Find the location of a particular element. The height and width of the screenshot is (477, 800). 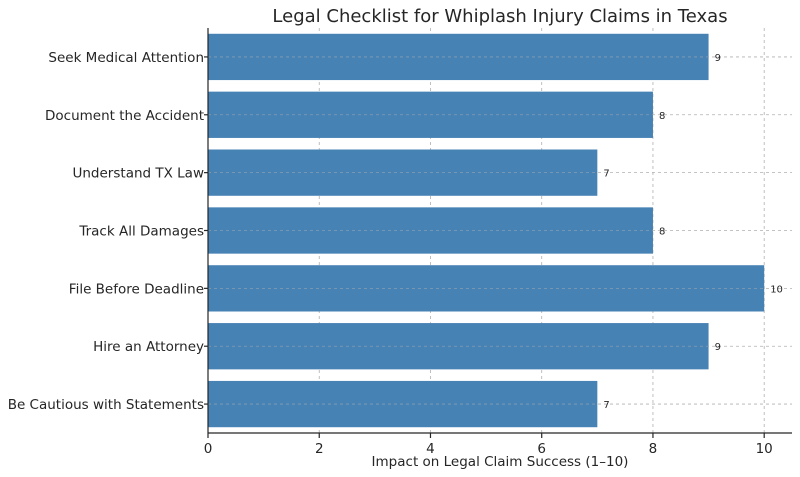

x-axis-label: Impact on Legal Claim Success (1–10) is located at coordinates (500, 462).